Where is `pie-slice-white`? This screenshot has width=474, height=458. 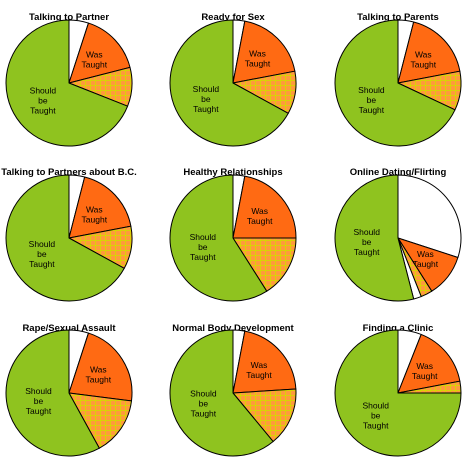
pie-slice-white is located at coordinates (429, 216).